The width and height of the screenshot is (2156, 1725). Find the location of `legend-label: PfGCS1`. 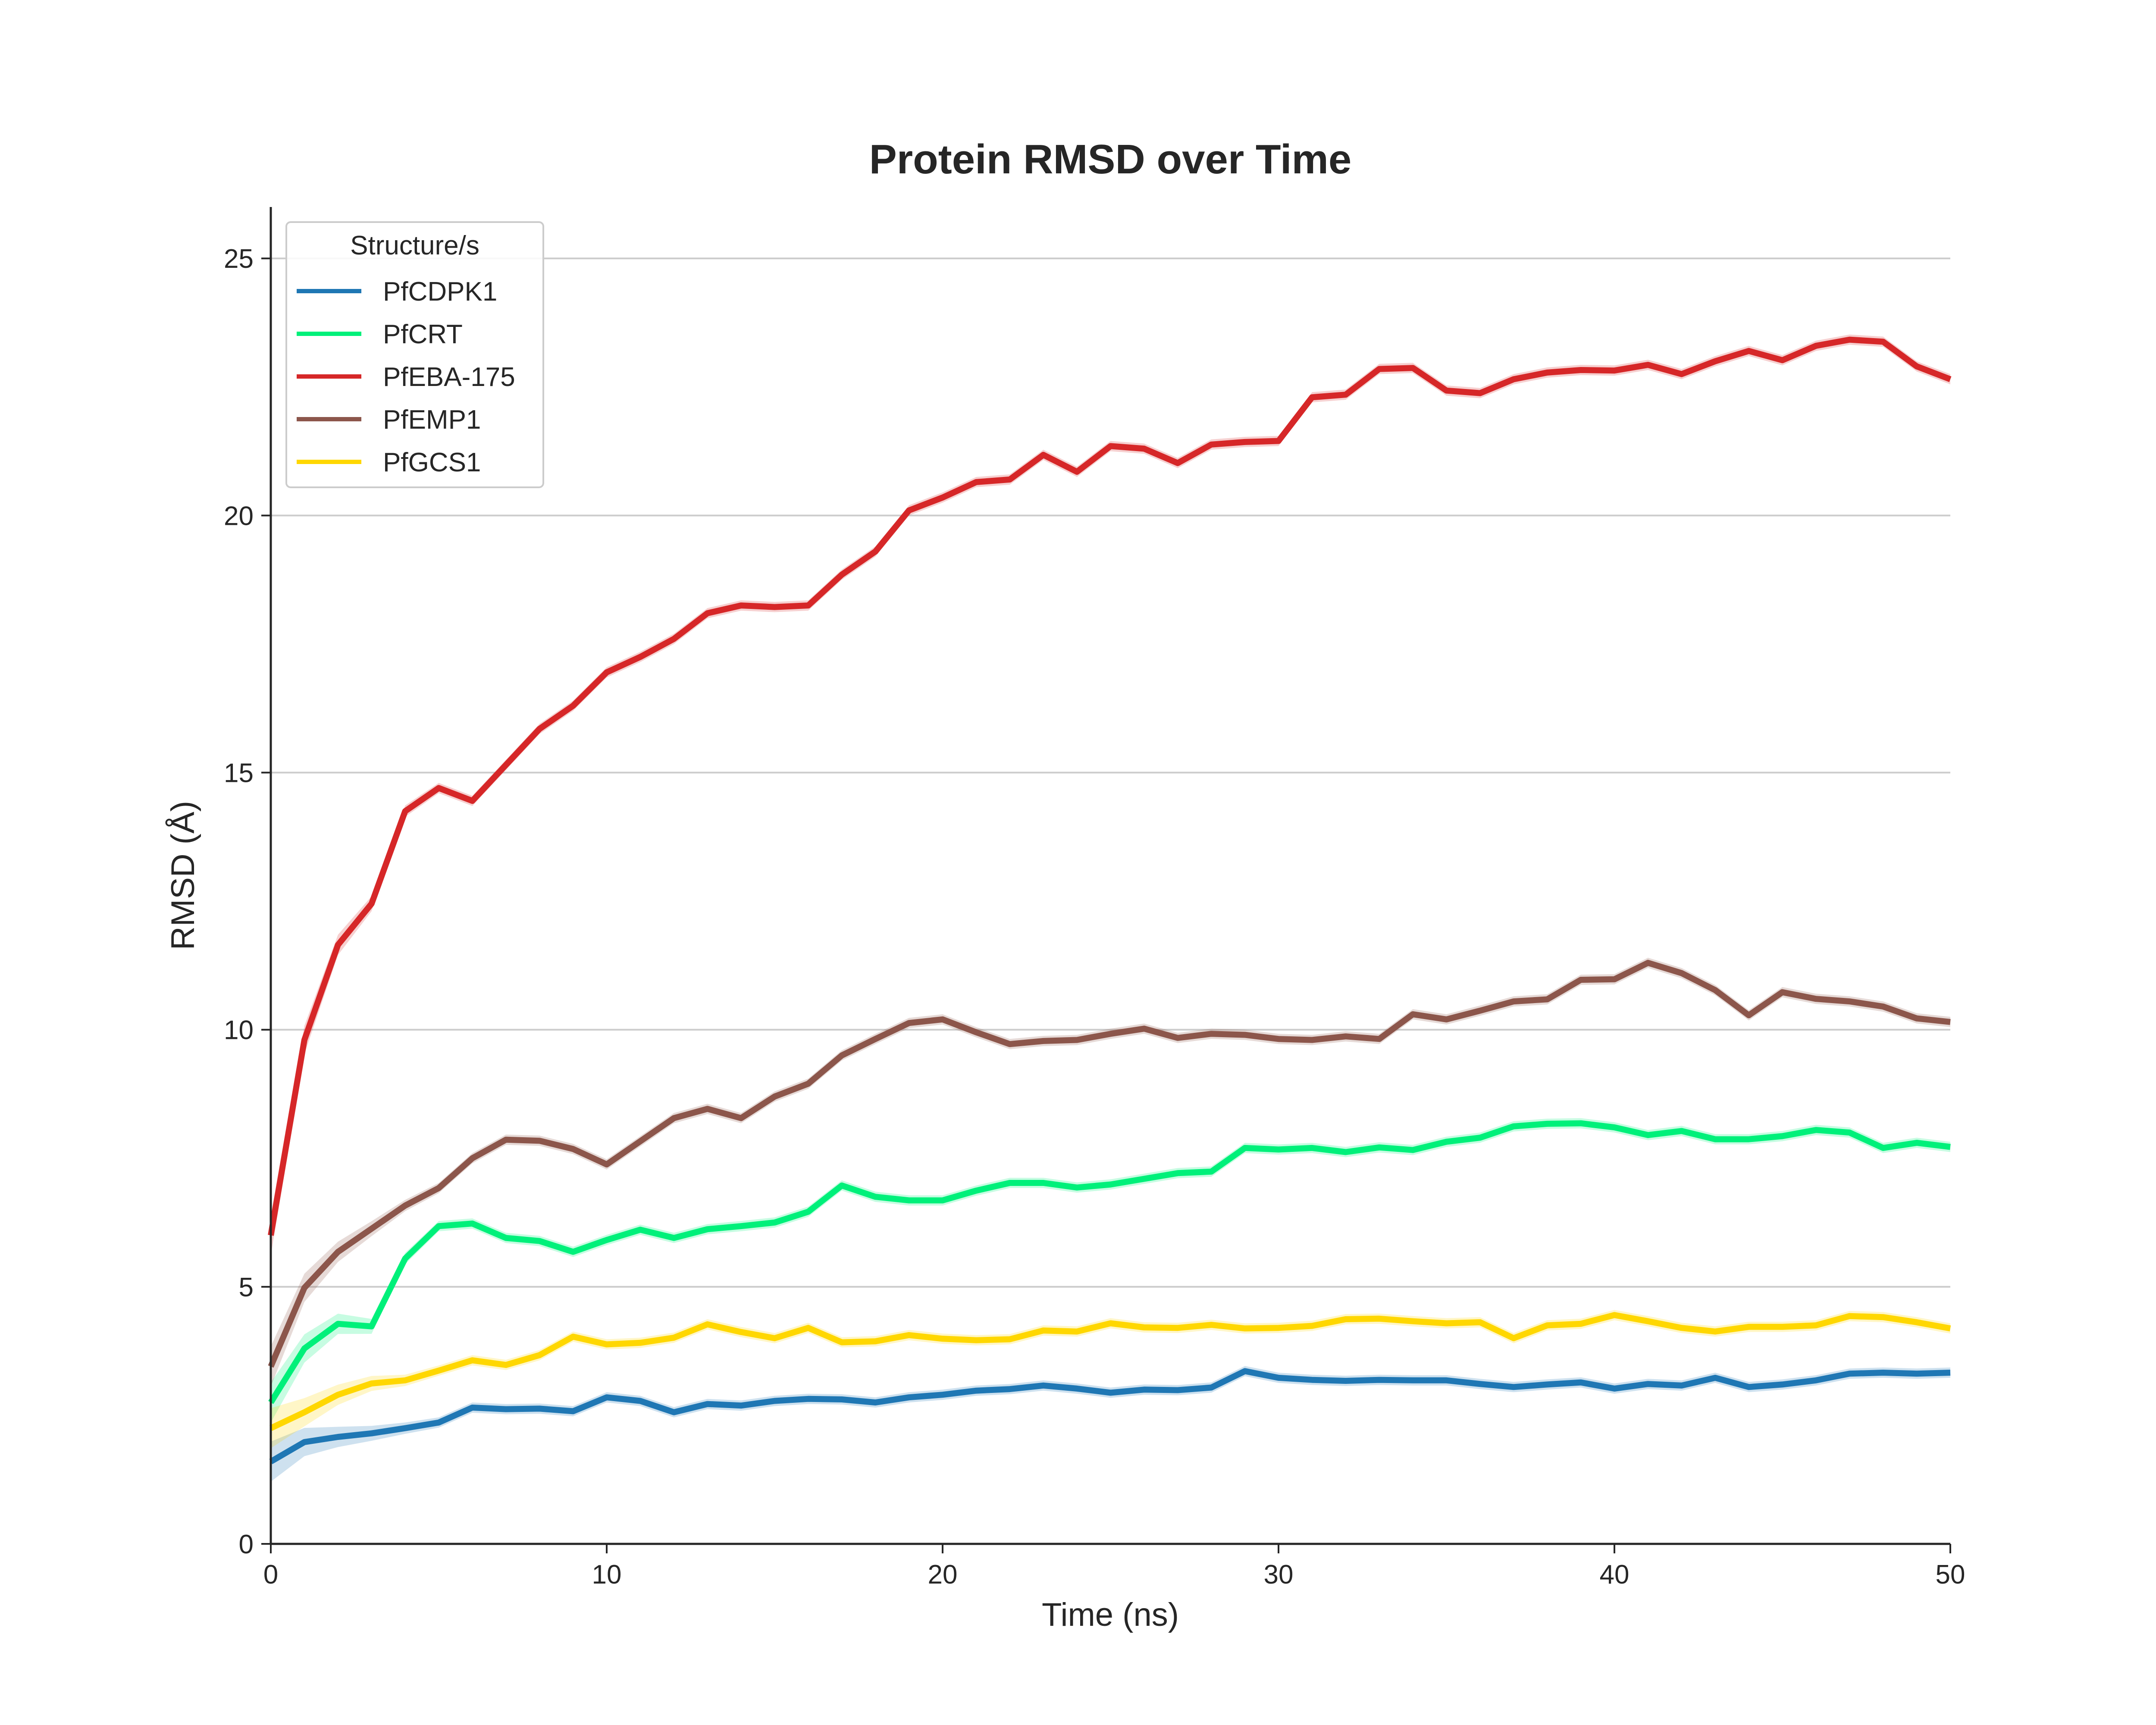

legend-label: PfGCS1 is located at coordinates (432, 462).